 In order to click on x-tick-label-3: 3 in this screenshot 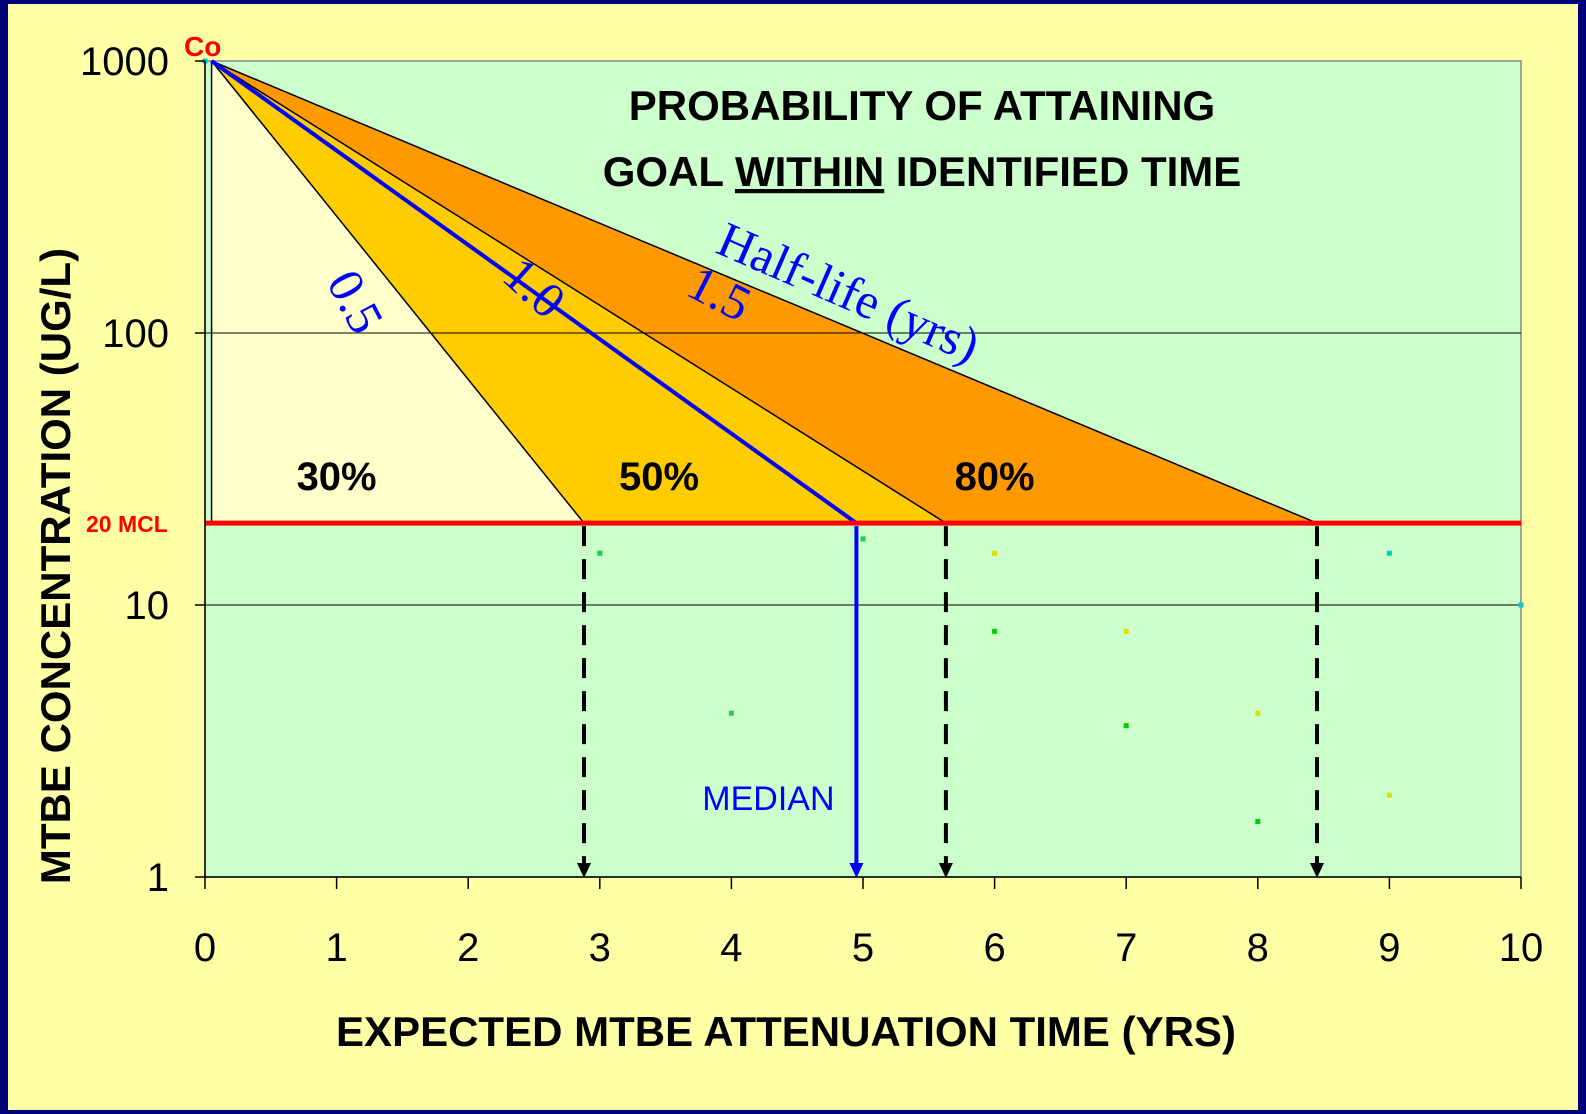, I will do `click(600, 948)`.